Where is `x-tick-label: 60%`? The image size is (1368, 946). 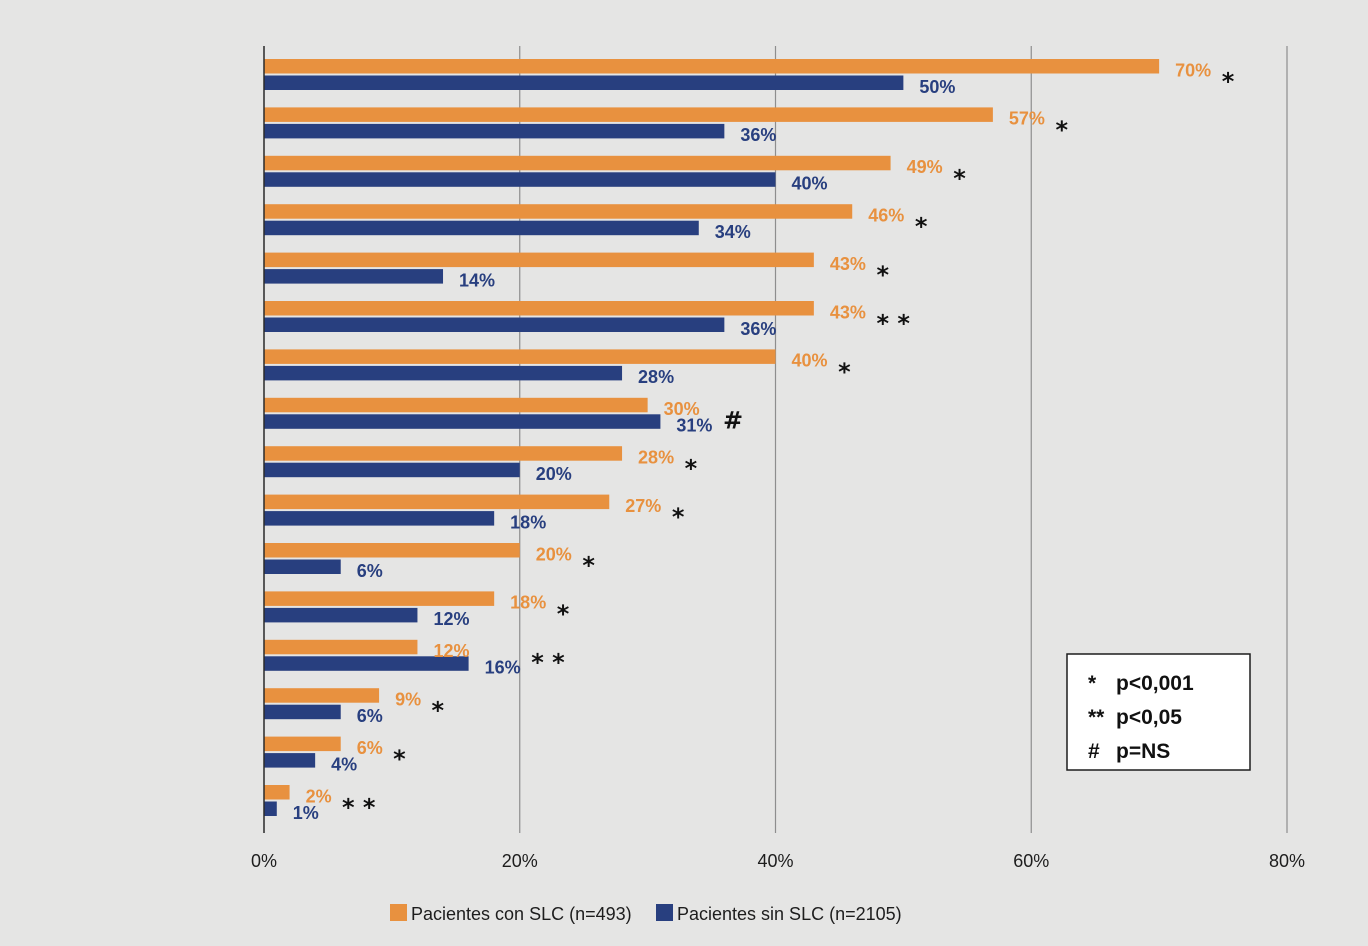
x-tick-label: 60% is located at coordinates (1031, 861).